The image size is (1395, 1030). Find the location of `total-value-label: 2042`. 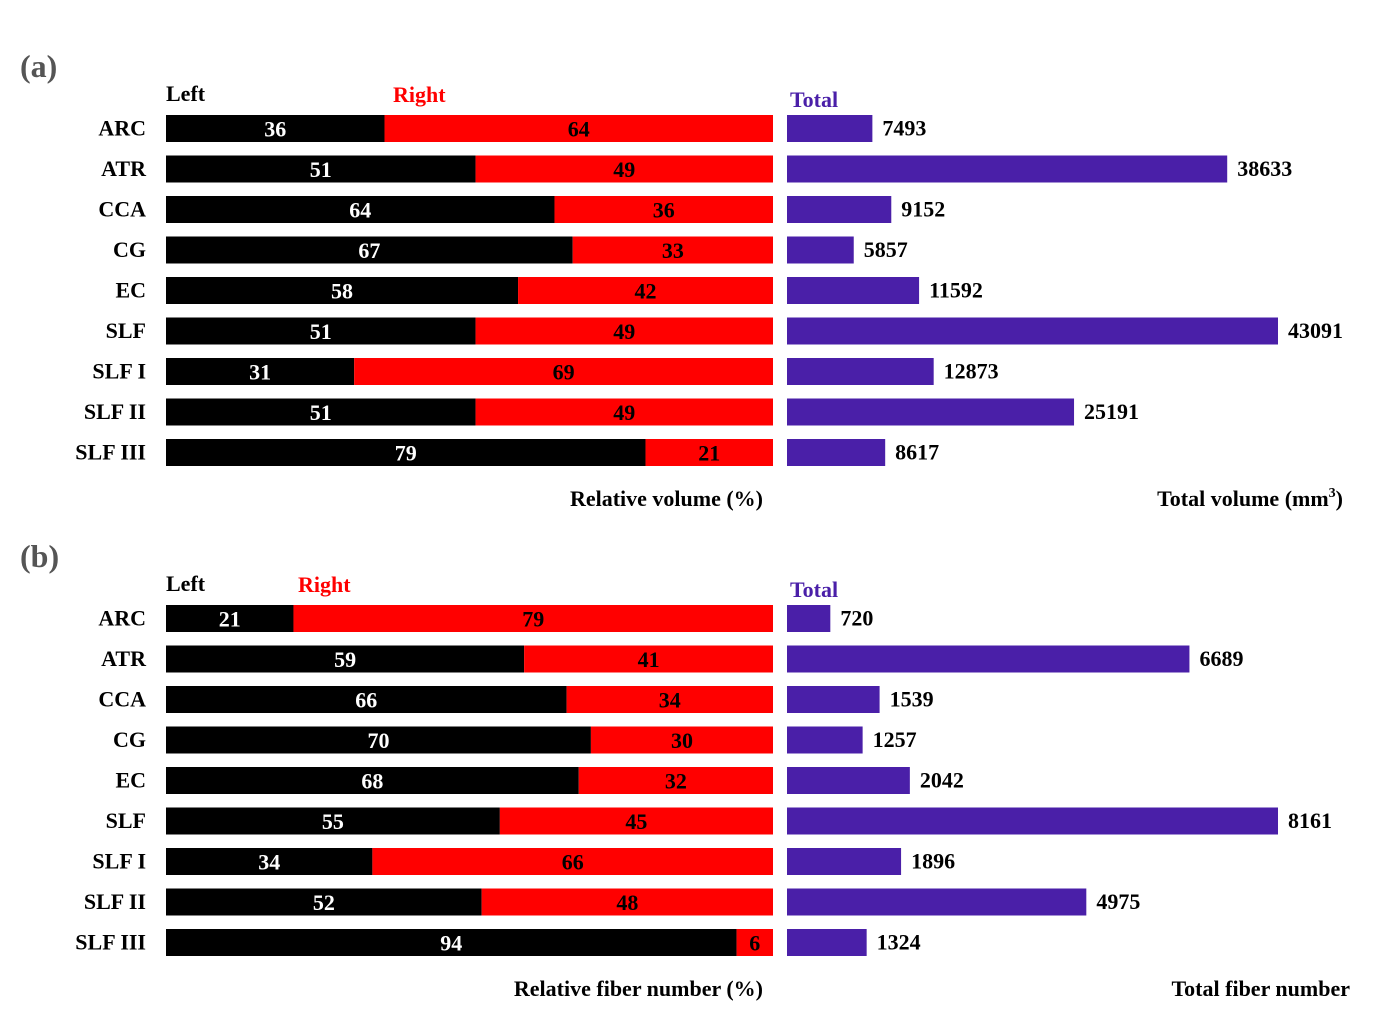

total-value-label: 2042 is located at coordinates (942, 780).